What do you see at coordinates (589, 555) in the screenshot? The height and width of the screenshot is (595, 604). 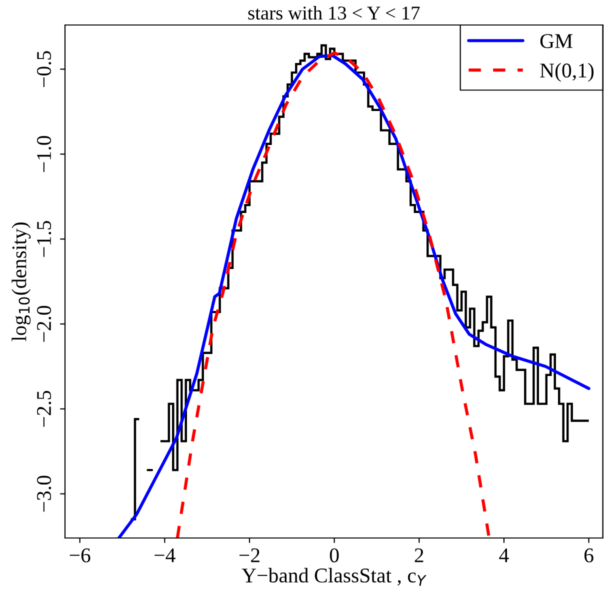 I see `x-tick-label: 6` at bounding box center [589, 555].